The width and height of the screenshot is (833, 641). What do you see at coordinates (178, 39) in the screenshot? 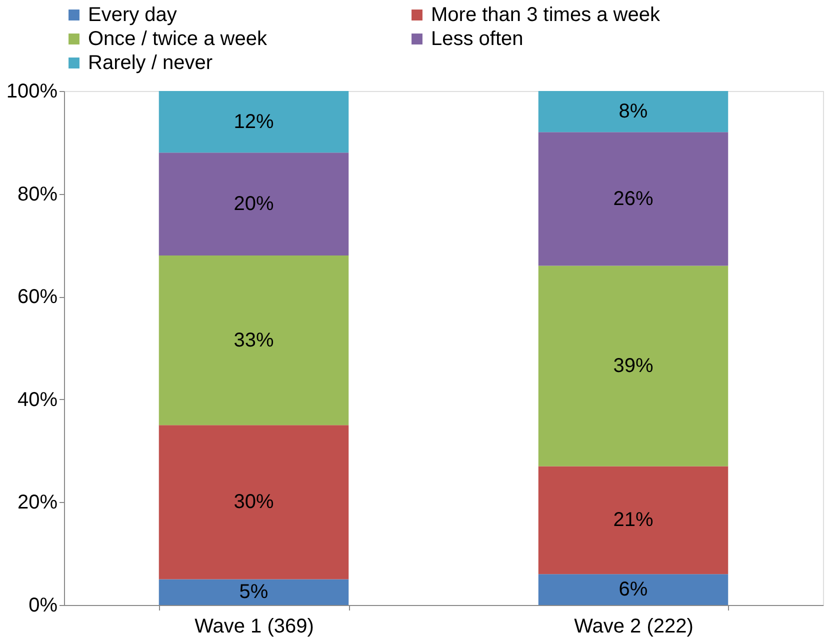
I see `legend-label: Once / twice a week` at bounding box center [178, 39].